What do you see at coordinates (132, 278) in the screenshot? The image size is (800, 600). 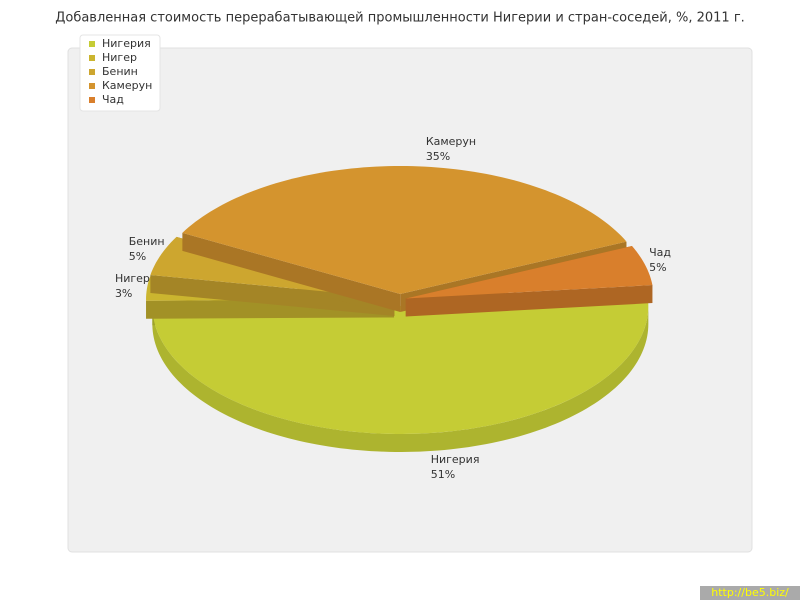 I see `data-label-name: Нигер` at bounding box center [132, 278].